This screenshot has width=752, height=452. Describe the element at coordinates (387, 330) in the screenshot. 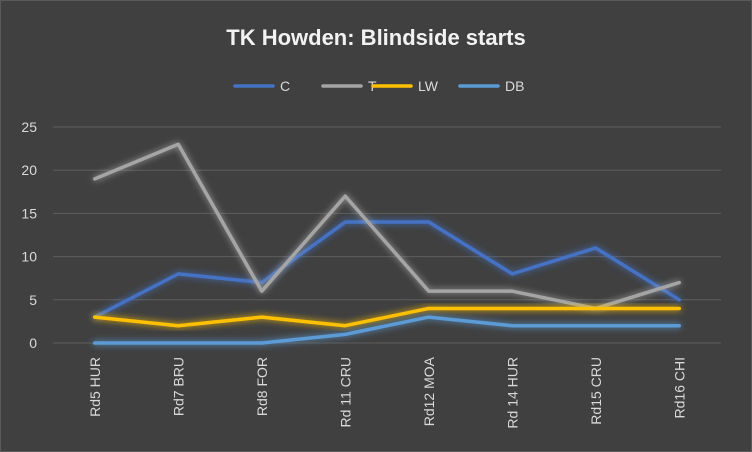

I see `series-line-db` at that location.